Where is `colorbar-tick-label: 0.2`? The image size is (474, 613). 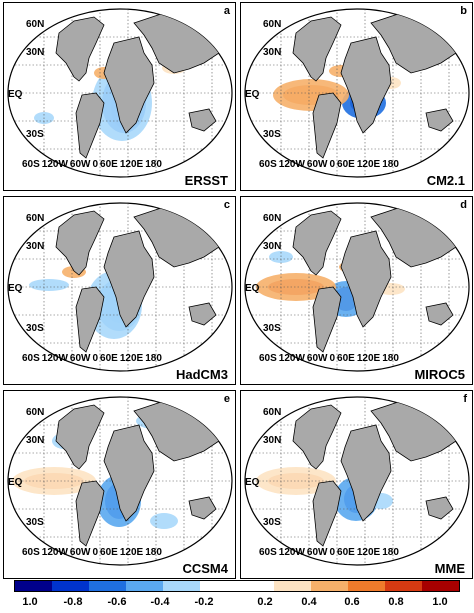
colorbar-tick-label: 0.2 is located at coordinates (265, 602).